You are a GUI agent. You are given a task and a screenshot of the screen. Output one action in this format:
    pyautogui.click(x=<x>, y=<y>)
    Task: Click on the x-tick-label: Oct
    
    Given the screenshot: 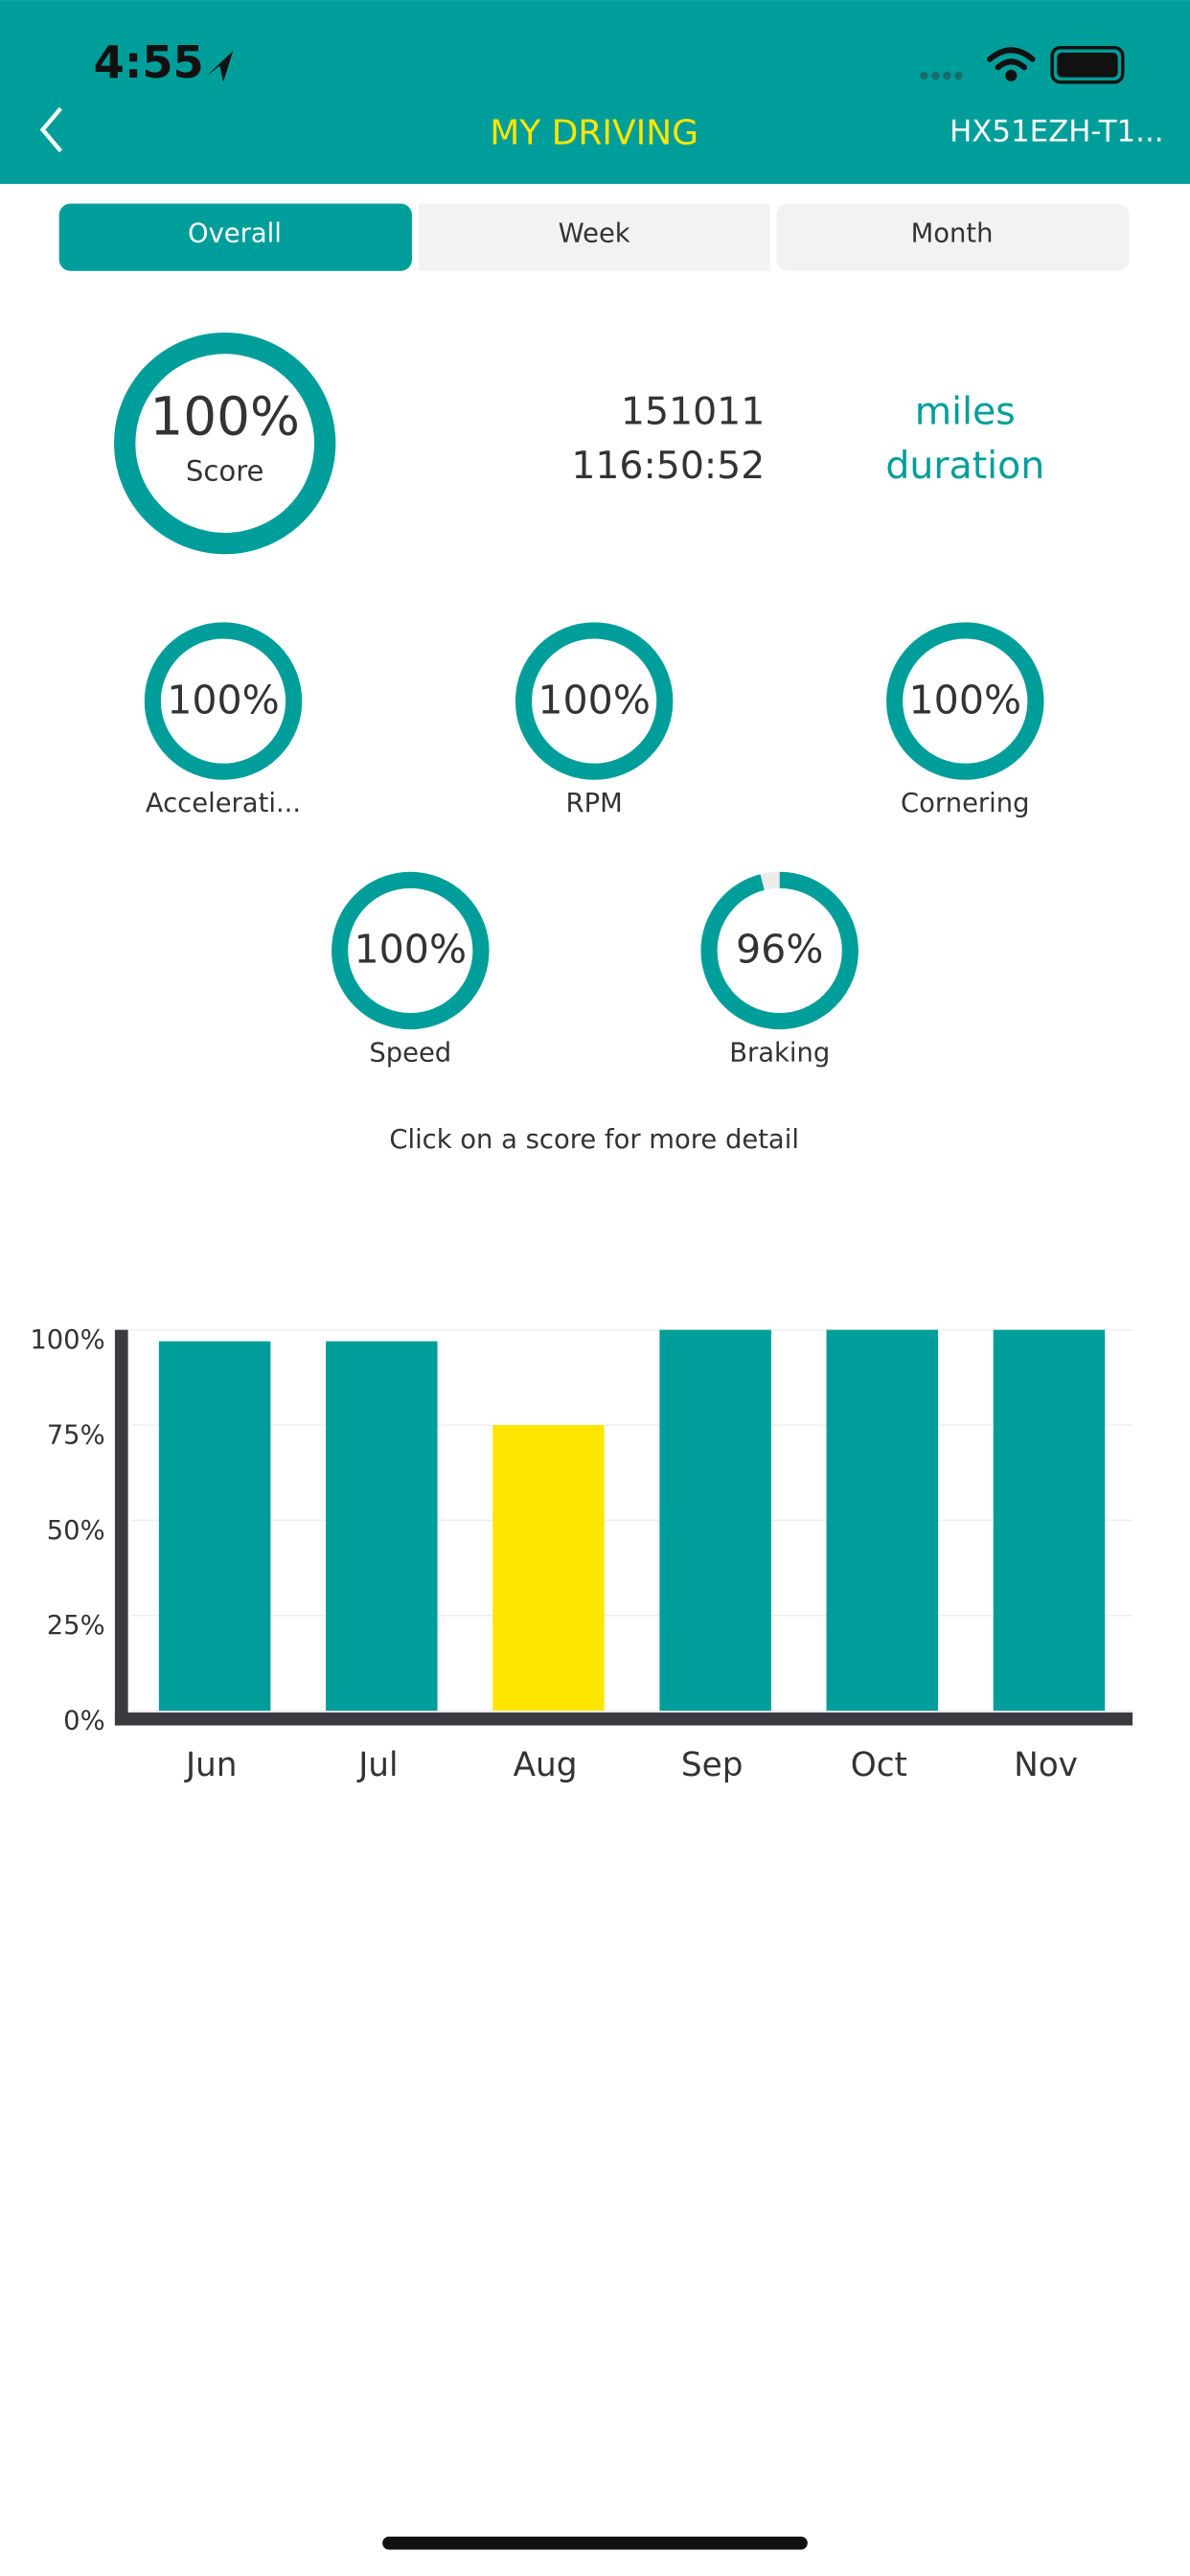 What is the action you would take?
    pyautogui.click(x=879, y=1765)
    